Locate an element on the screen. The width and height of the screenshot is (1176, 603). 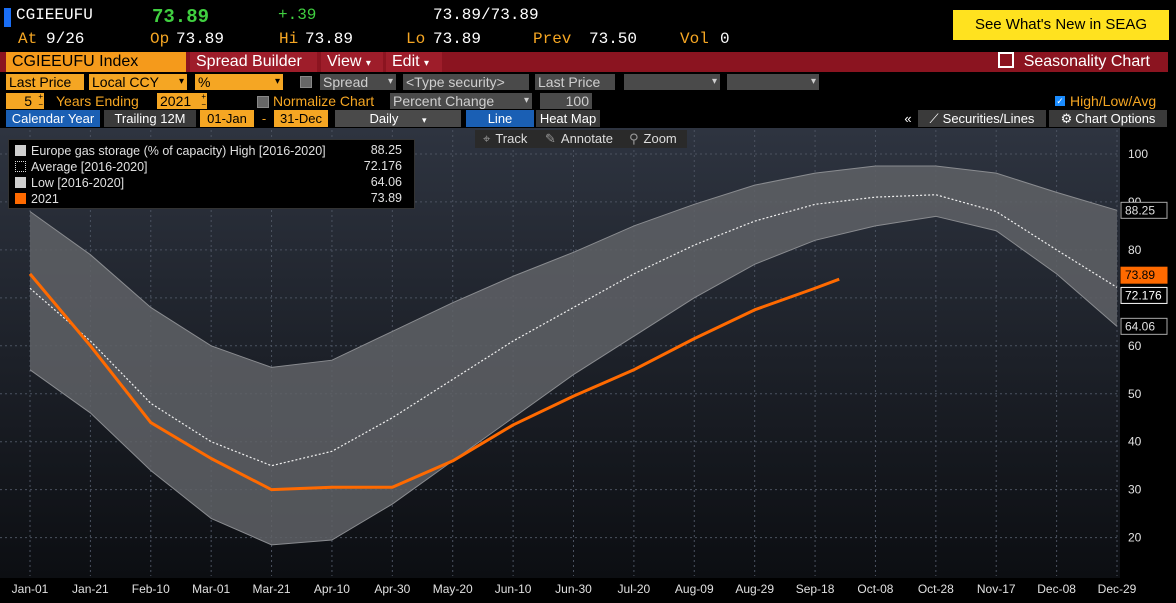
y-tick-label: 80 is located at coordinates (1135, 250).